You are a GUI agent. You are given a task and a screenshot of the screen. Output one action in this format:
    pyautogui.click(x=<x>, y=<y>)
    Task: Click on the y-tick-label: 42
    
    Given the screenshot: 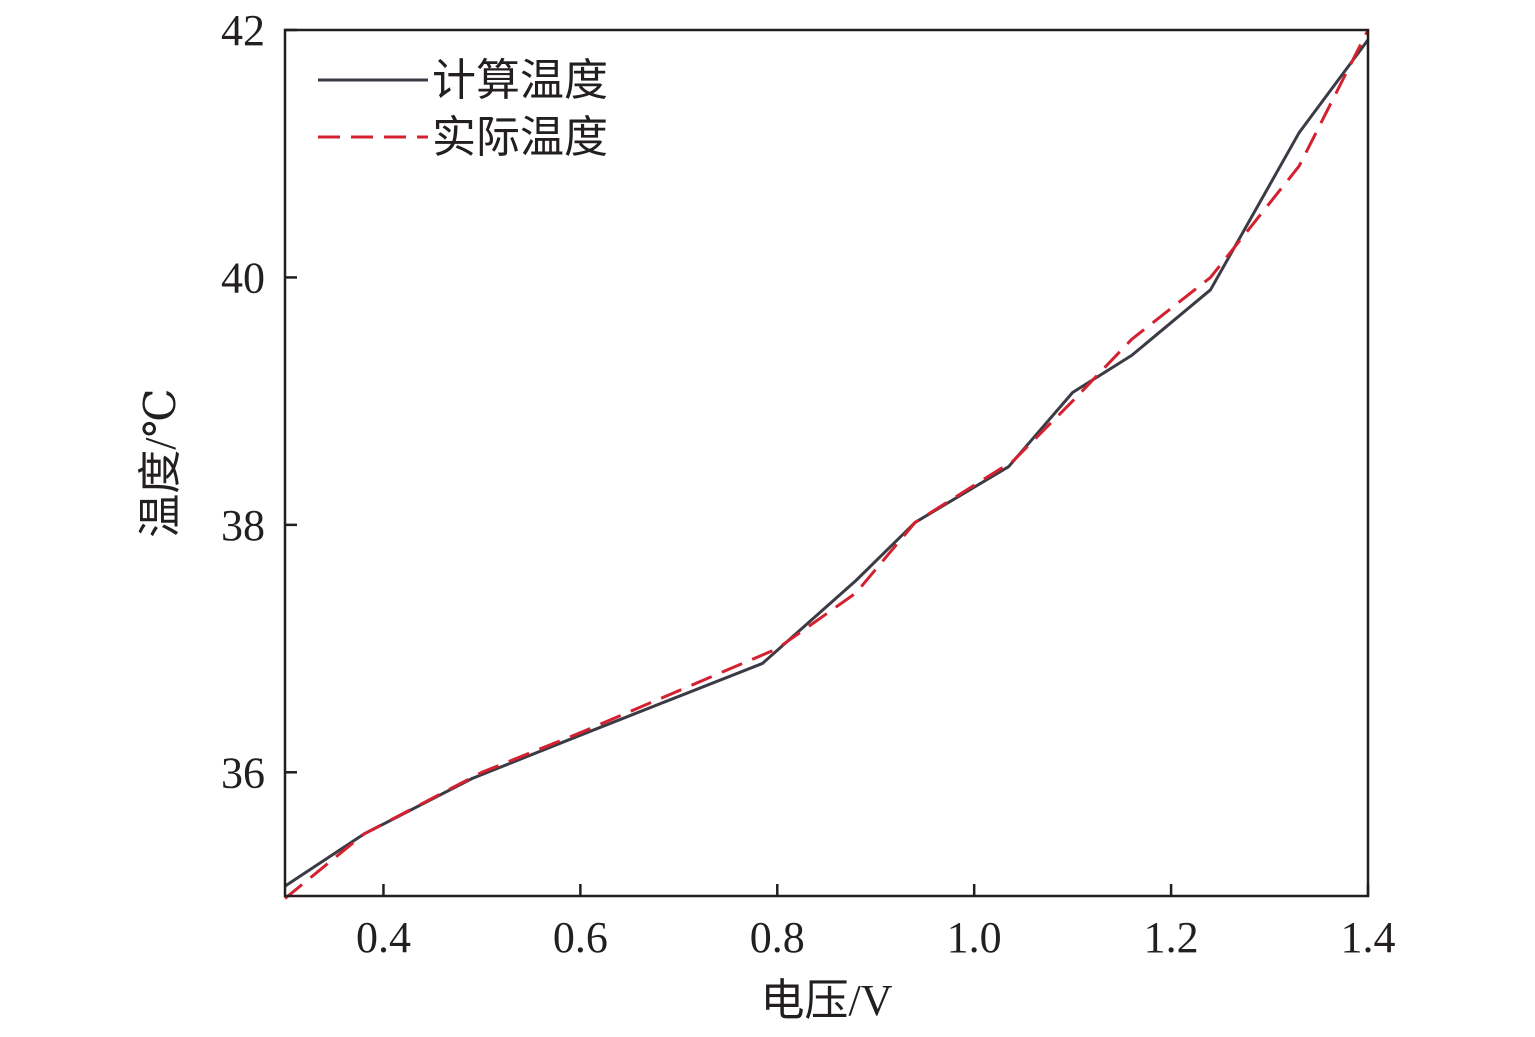 What is the action you would take?
    pyautogui.click(x=243, y=30)
    